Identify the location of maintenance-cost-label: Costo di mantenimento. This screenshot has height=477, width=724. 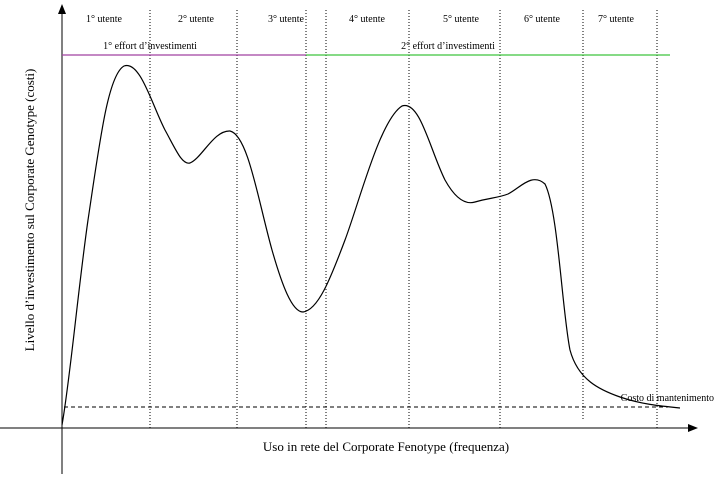
(667, 398).